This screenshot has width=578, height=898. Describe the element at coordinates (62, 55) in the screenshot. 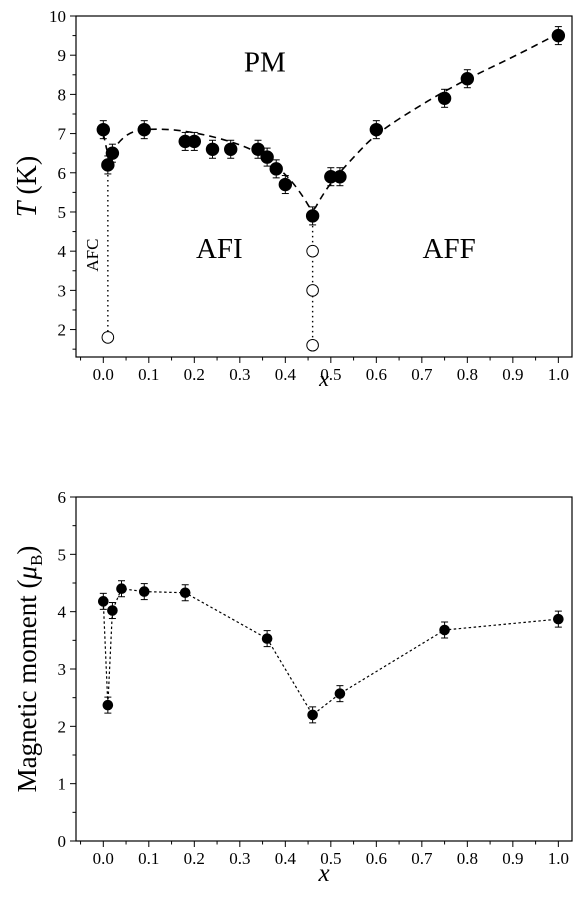

I see `y-tick-label: 9` at that location.